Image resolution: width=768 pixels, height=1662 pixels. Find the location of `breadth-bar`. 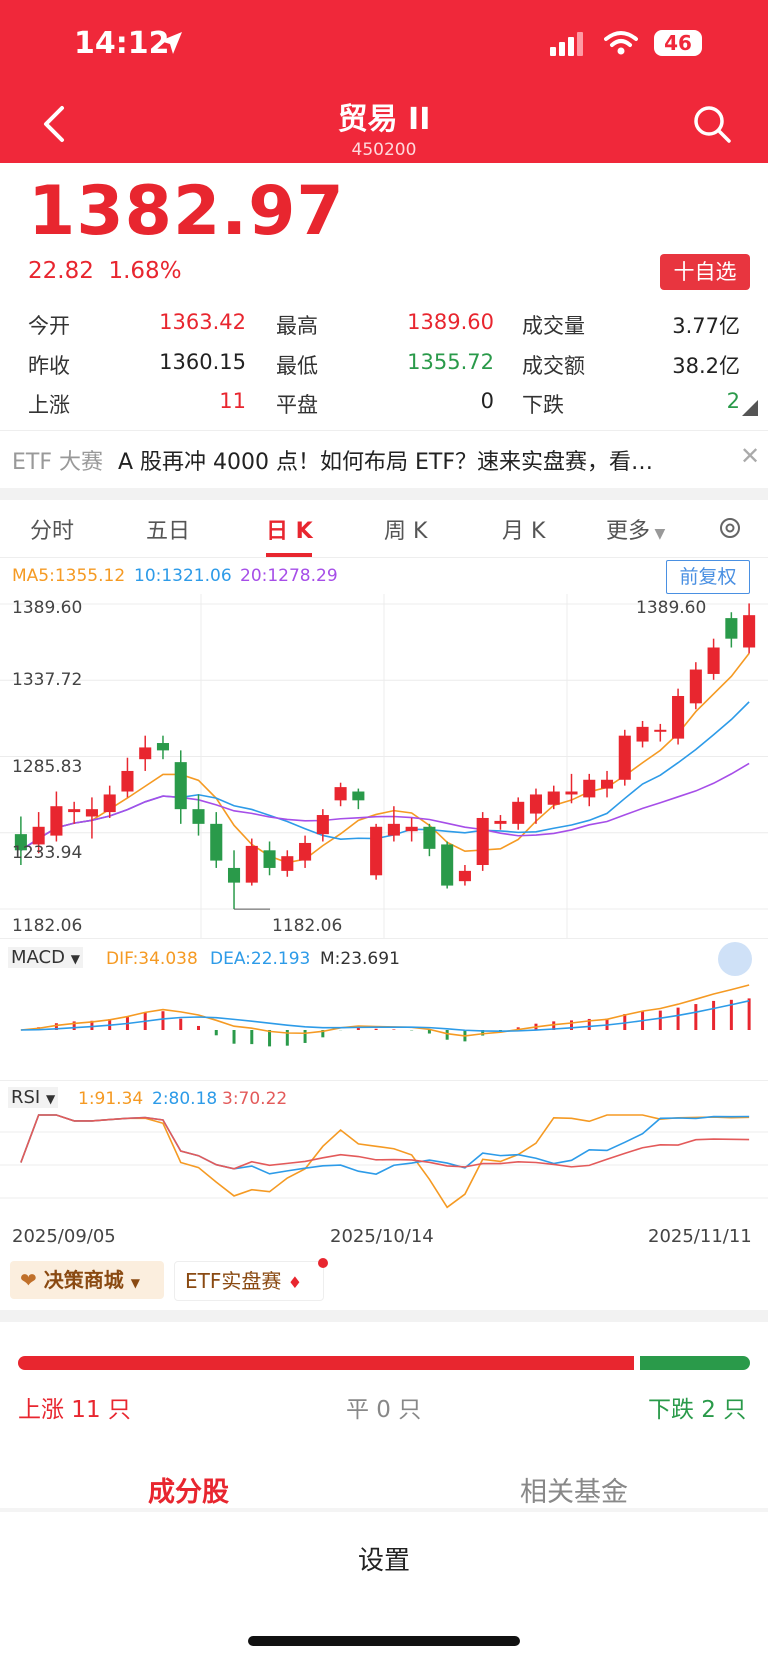

breadth-bar is located at coordinates (384, 1363).